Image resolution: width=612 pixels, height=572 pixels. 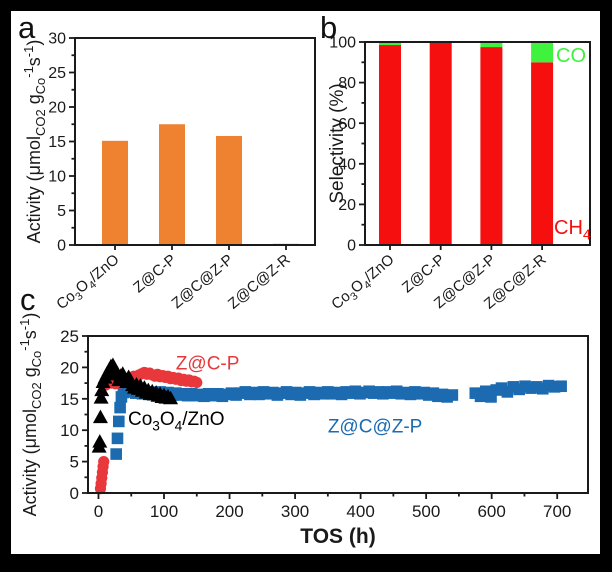 What do you see at coordinates (557, 511) in the screenshot?
I see `x-tick-label: 700` at bounding box center [557, 511].